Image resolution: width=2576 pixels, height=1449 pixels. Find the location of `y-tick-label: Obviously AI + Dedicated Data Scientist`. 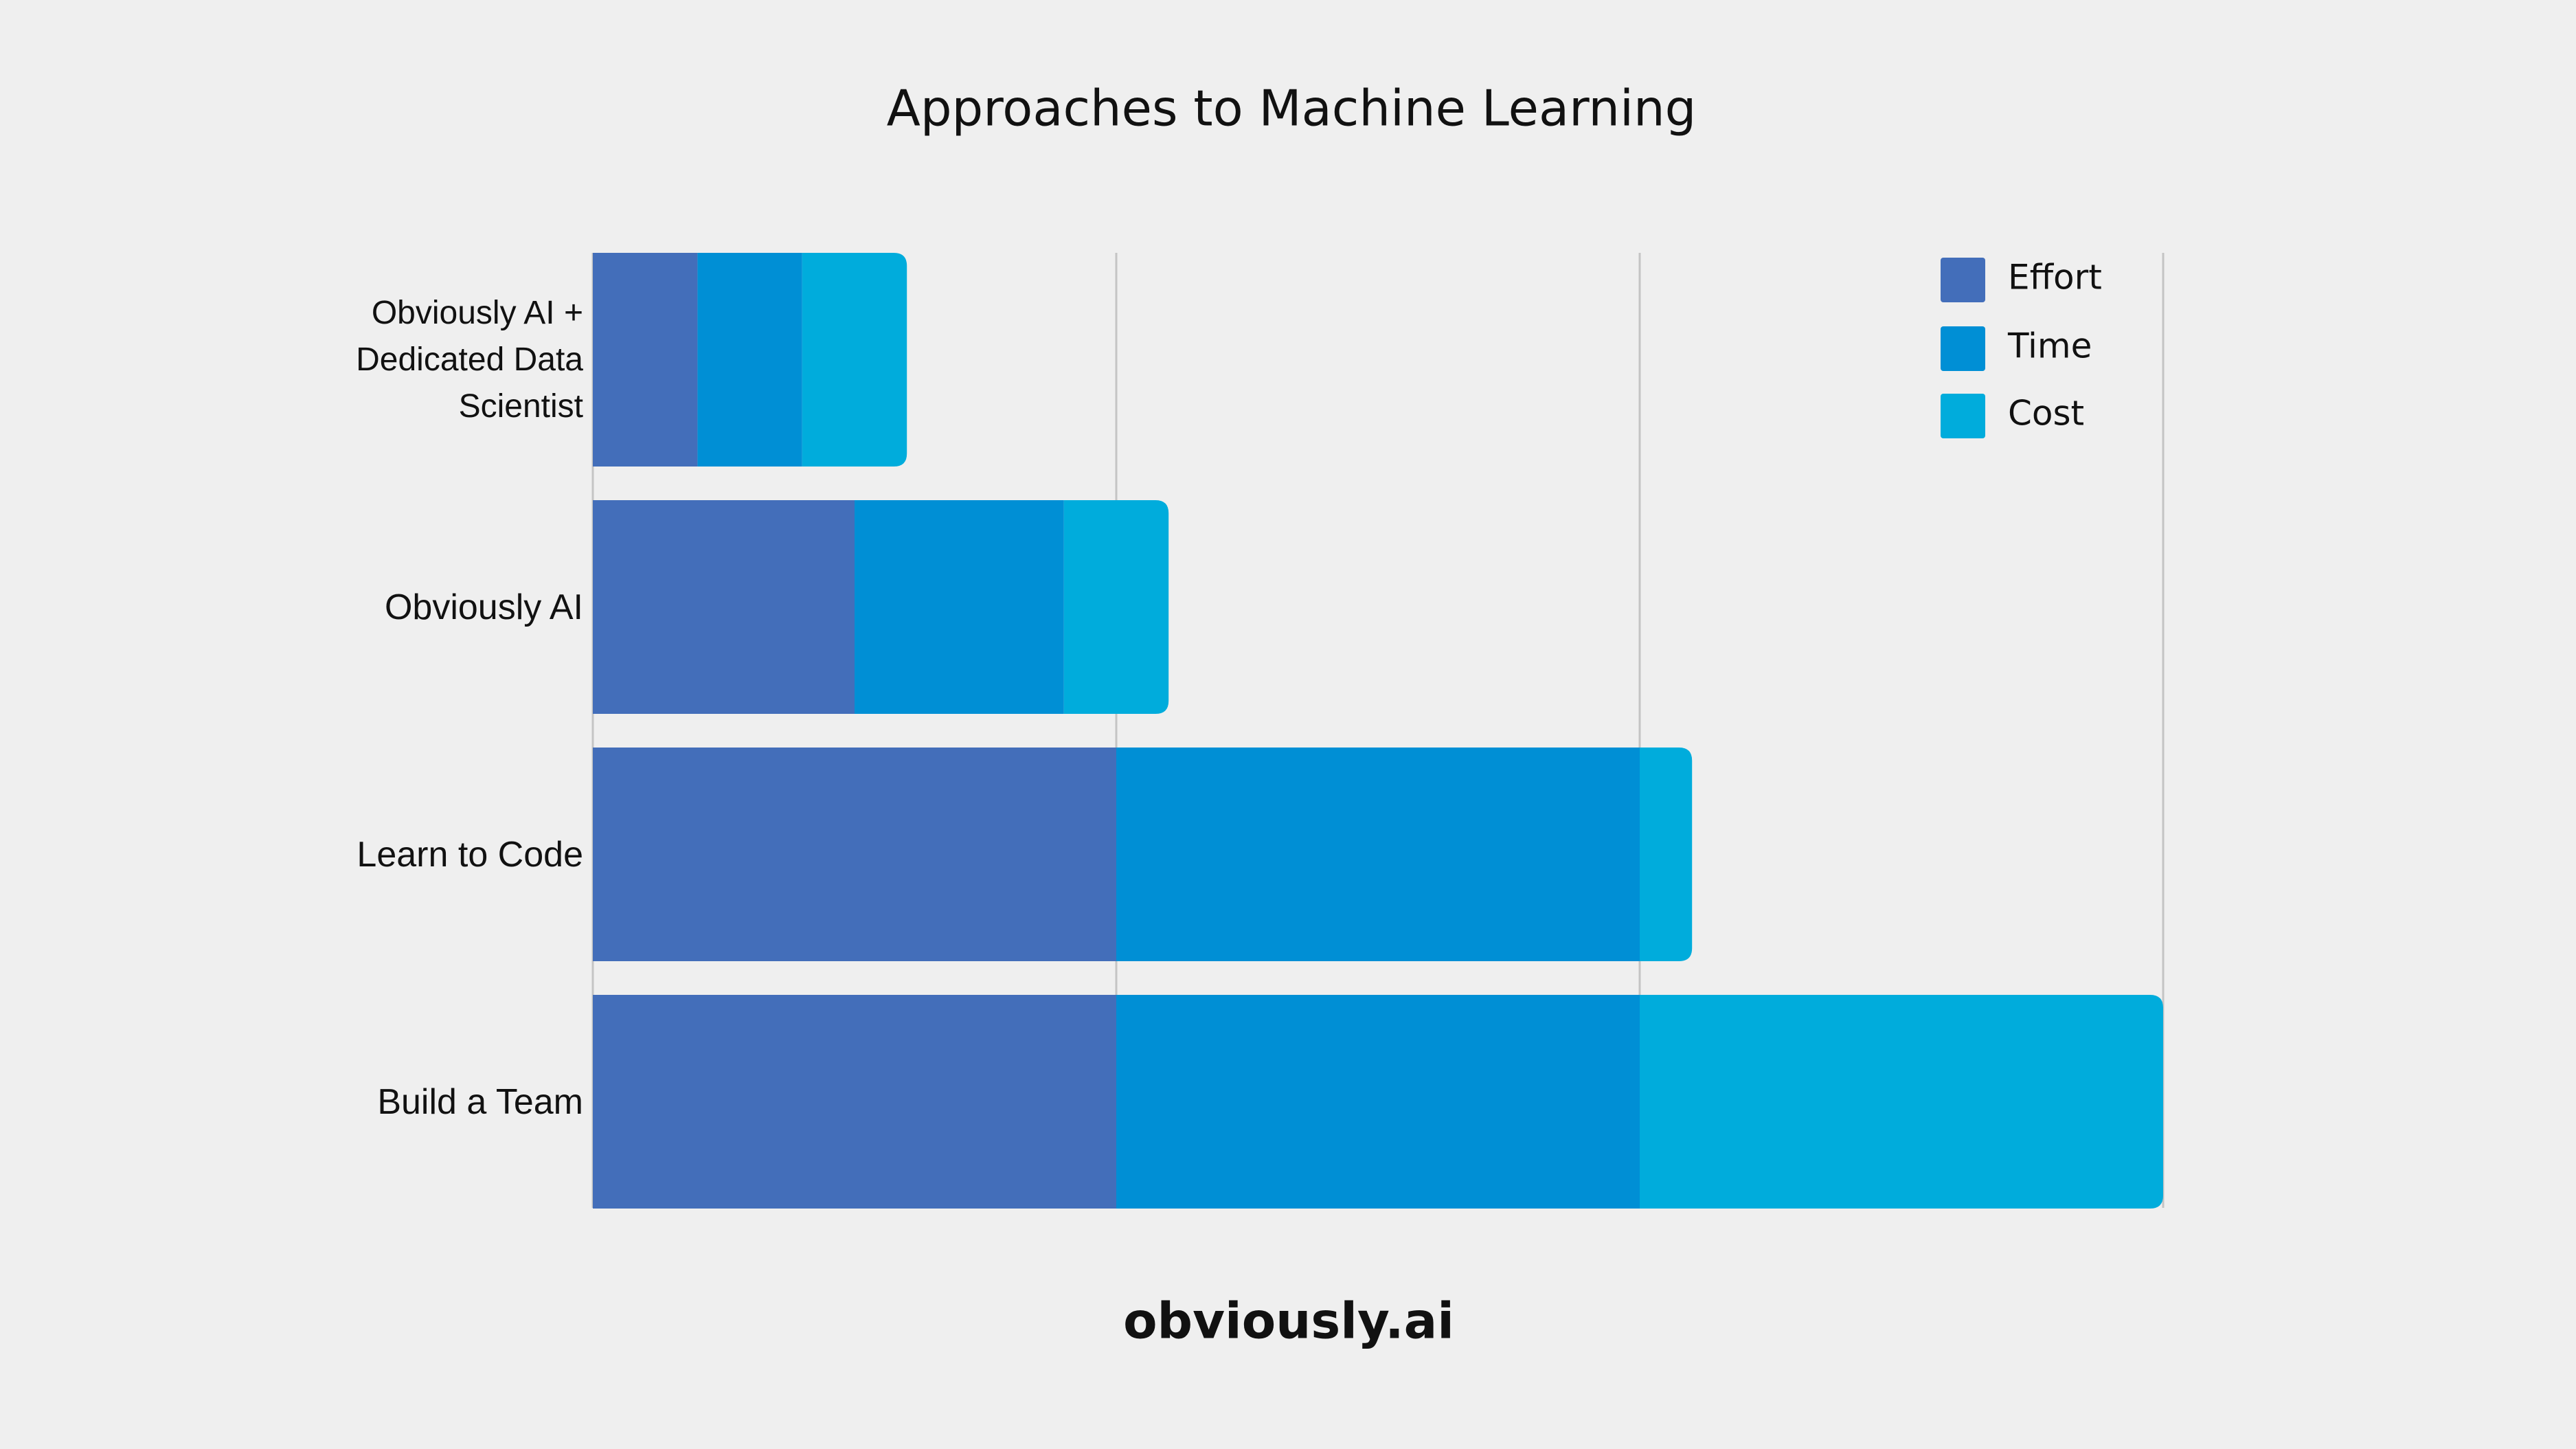

y-tick-label: Obviously AI + Dedicated Data Scientist is located at coordinates (469, 359).